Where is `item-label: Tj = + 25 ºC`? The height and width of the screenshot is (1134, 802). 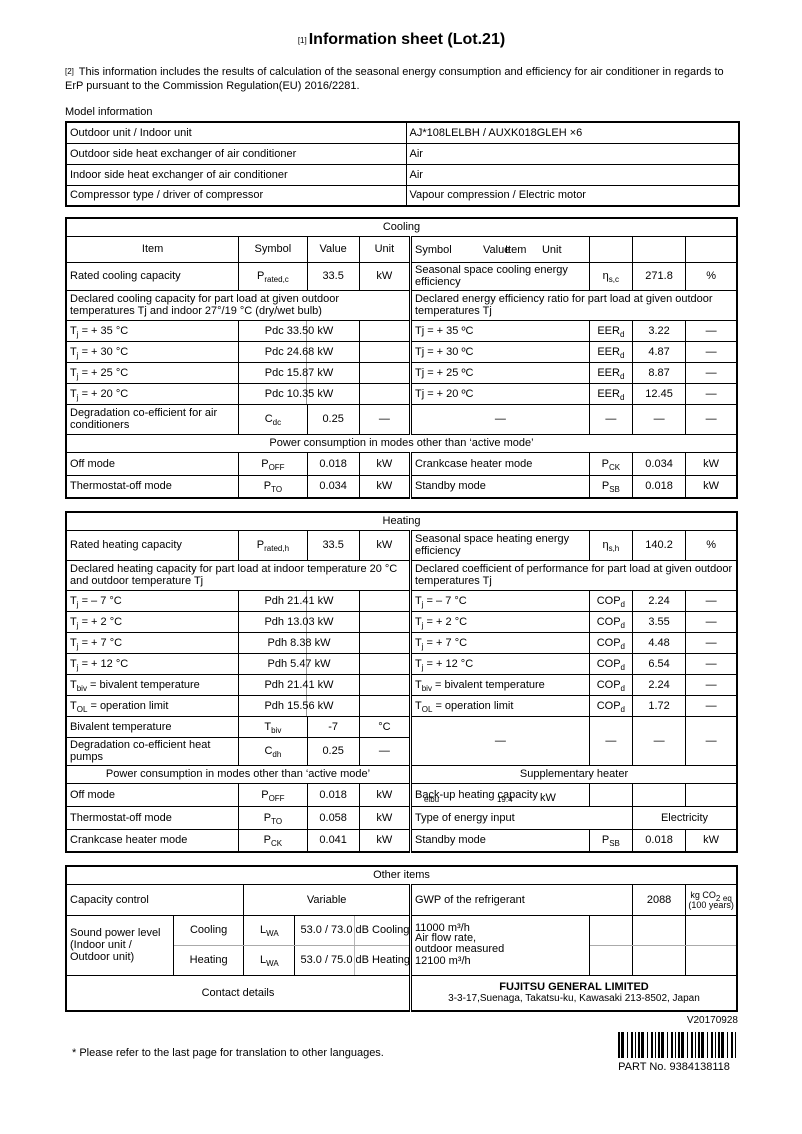
item-label: Tj = + 25 ºC is located at coordinates (499, 372).